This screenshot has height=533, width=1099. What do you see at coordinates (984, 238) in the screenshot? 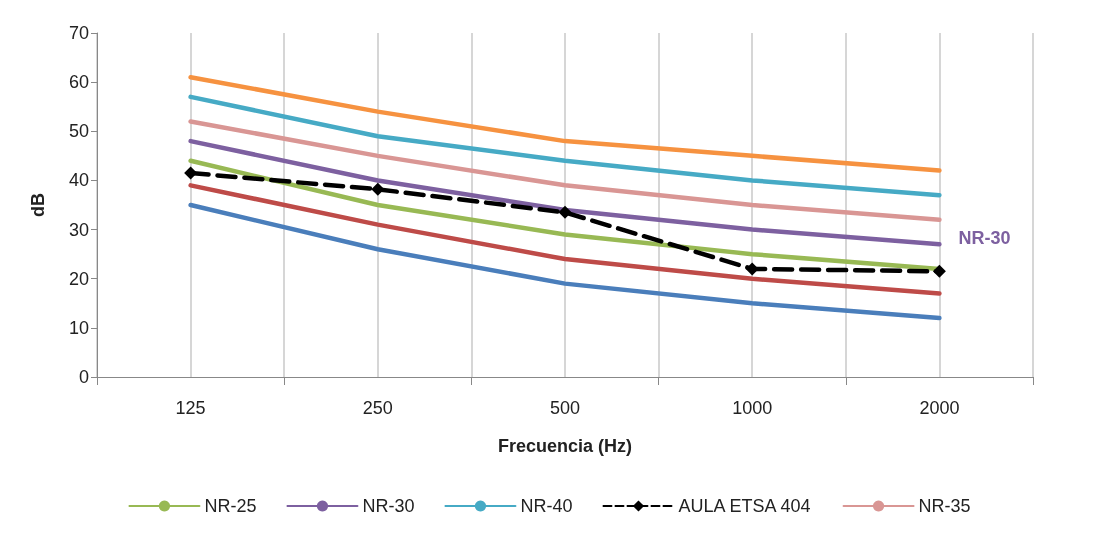
I see `annotation: NR-30` at bounding box center [984, 238].